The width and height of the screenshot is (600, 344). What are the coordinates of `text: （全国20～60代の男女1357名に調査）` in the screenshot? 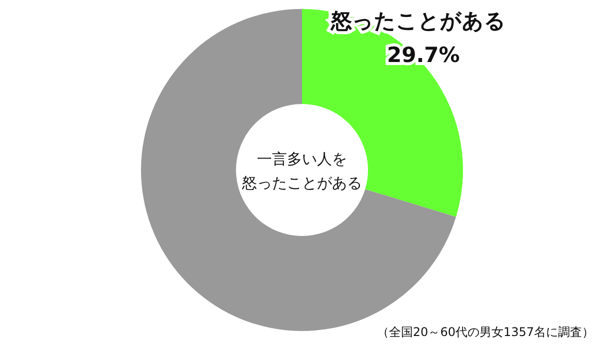 It's located at (485, 332).